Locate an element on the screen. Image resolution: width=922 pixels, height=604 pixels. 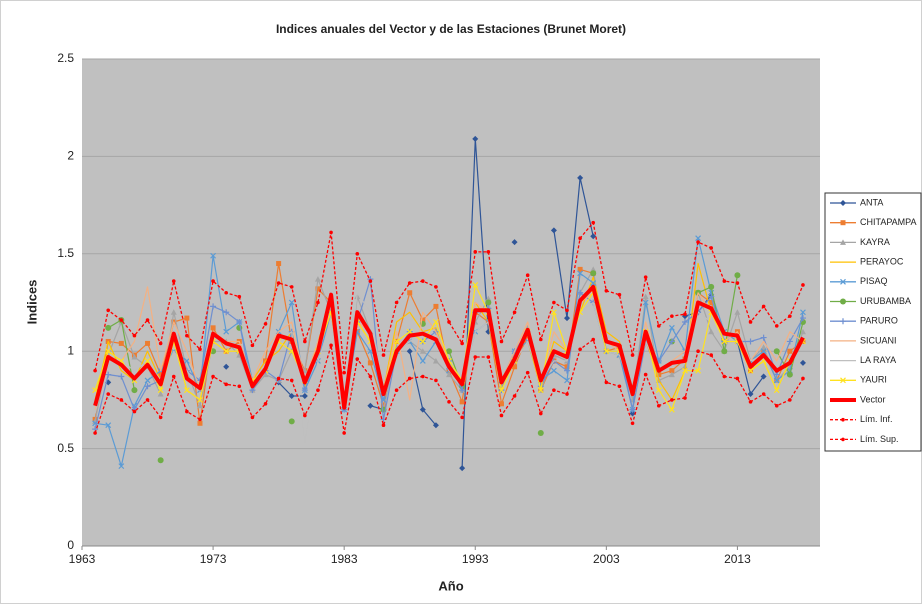
legend-label: PISAQ is located at coordinates (874, 281).